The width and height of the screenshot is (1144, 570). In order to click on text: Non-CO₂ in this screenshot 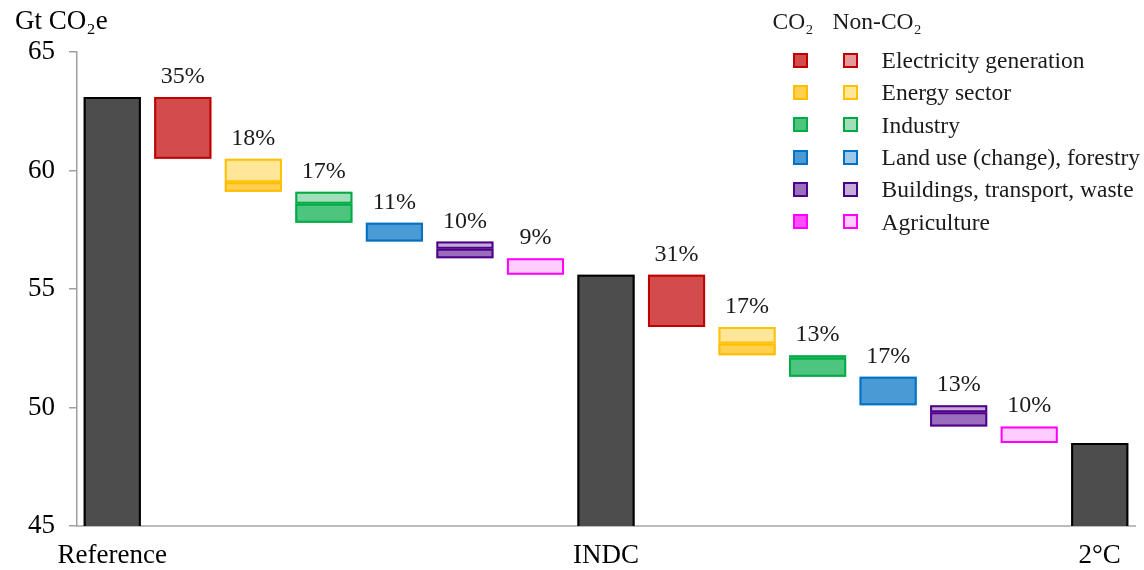, I will do `click(877, 21)`.